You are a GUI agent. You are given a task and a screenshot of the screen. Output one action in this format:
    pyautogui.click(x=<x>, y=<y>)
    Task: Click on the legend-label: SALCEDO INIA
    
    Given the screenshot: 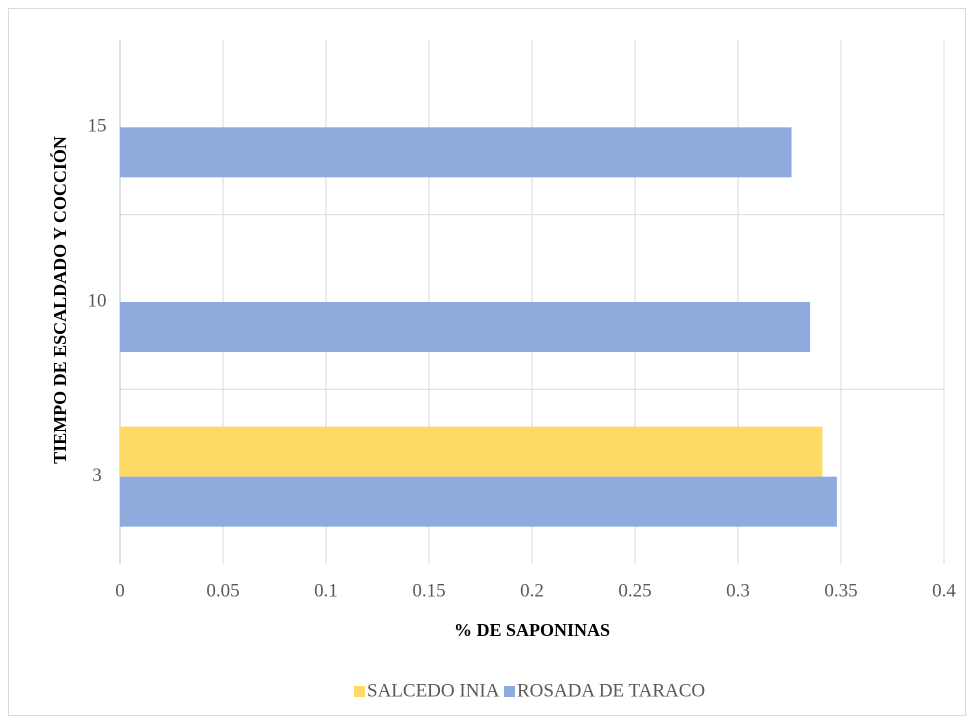 What is the action you would take?
    pyautogui.click(x=433, y=690)
    